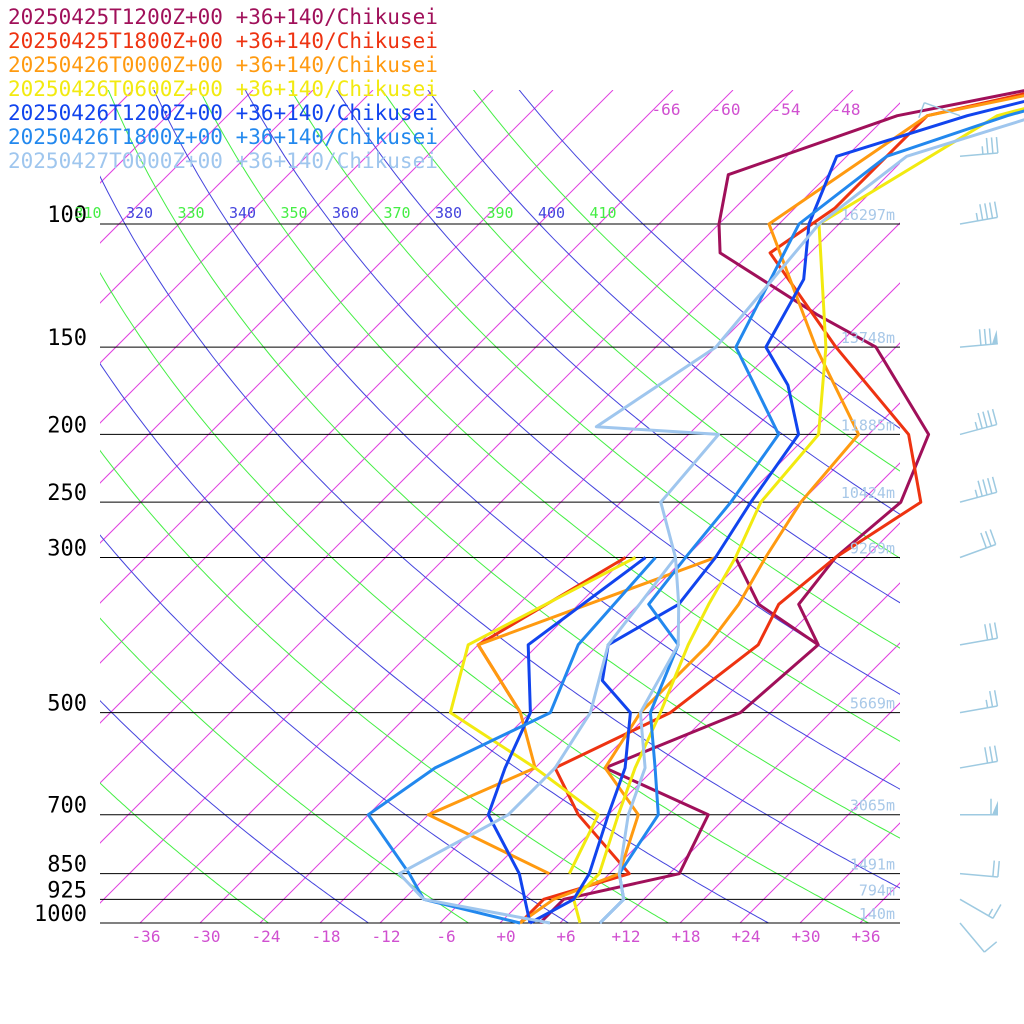 Image resolution: width=1024 pixels, height=1024 pixels. I want to click on pressure-tick-label: 925, so click(67, 890).